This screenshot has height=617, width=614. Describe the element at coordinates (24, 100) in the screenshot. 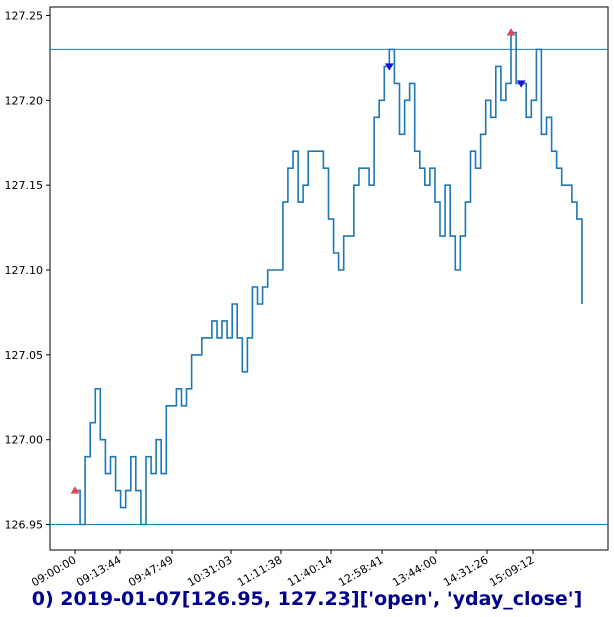

I see `y-tick-label-5: 127.20` at that location.